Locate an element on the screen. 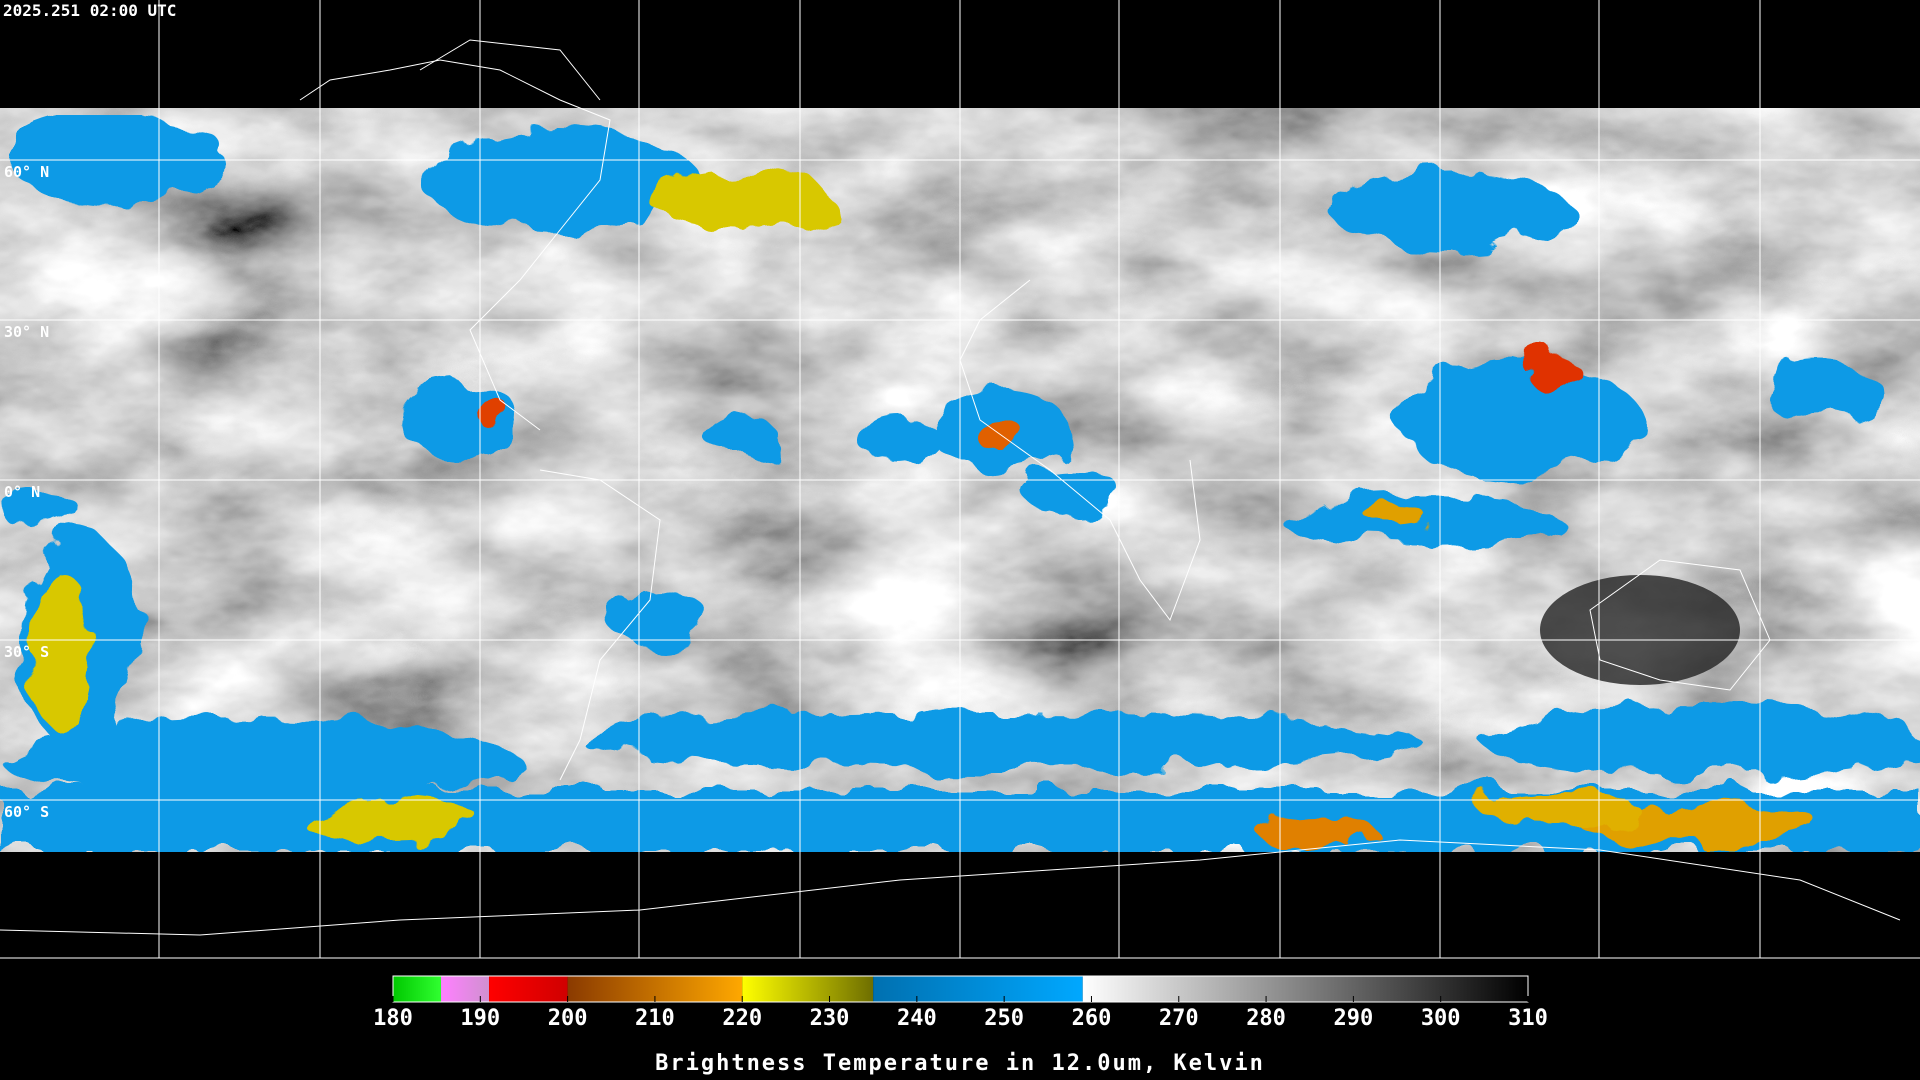  latitude-label: 30° N is located at coordinates (26, 332).